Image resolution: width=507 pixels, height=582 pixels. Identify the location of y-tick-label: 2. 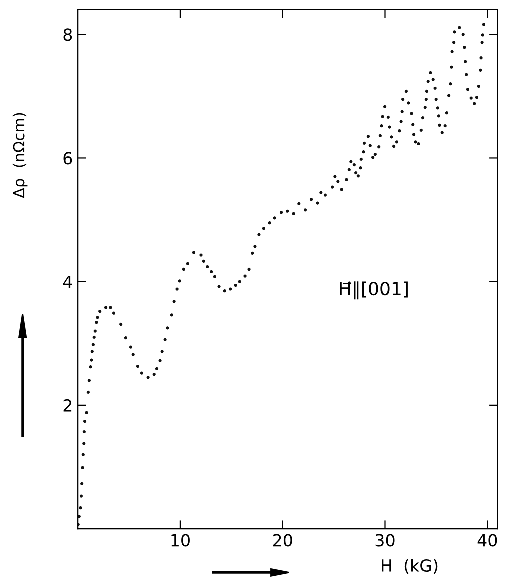
(68, 405).